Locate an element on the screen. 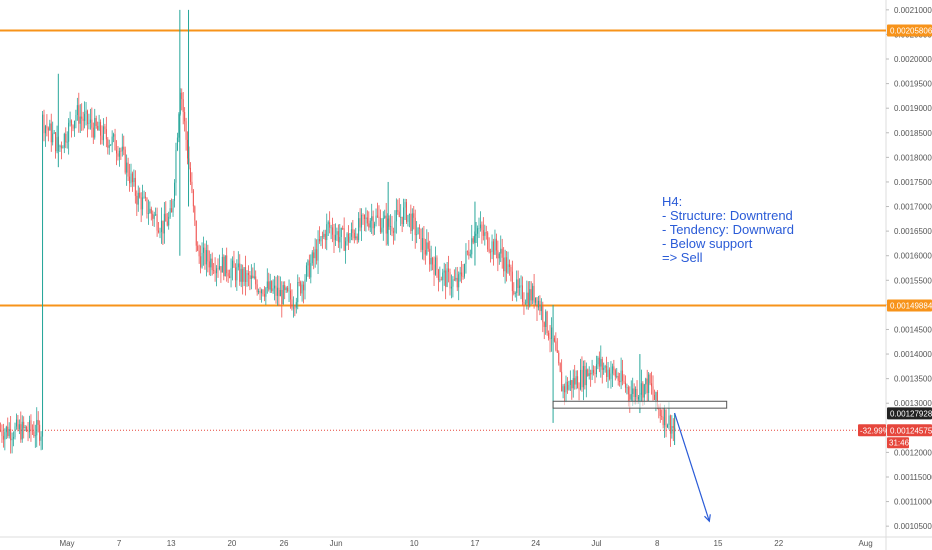 The width and height of the screenshot is (932, 550). x-tick-label: 17 is located at coordinates (475, 543).